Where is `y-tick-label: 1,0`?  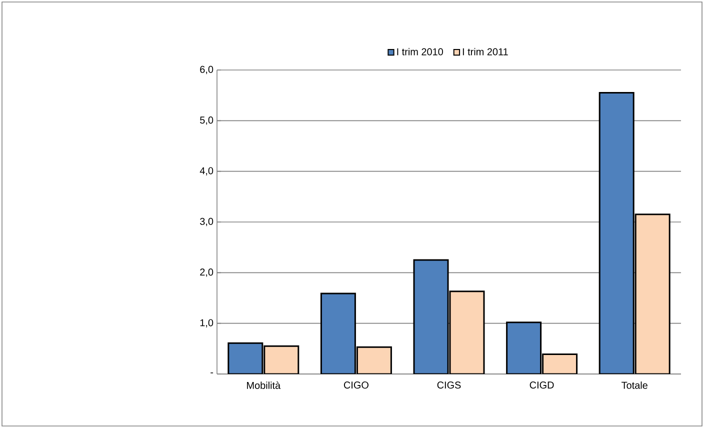 y-tick-label: 1,0 is located at coordinates (207, 323).